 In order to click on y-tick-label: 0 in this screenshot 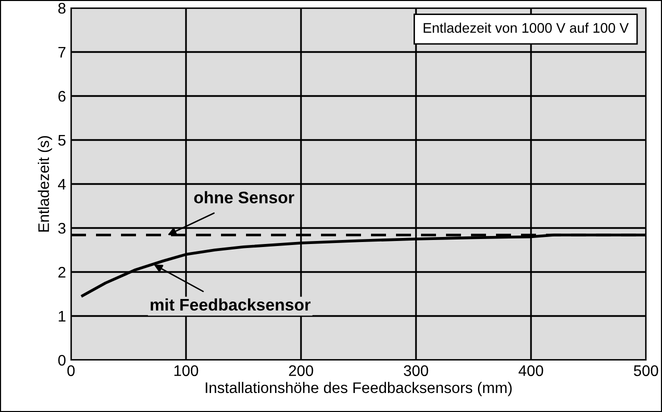, I will do `click(62, 360)`.